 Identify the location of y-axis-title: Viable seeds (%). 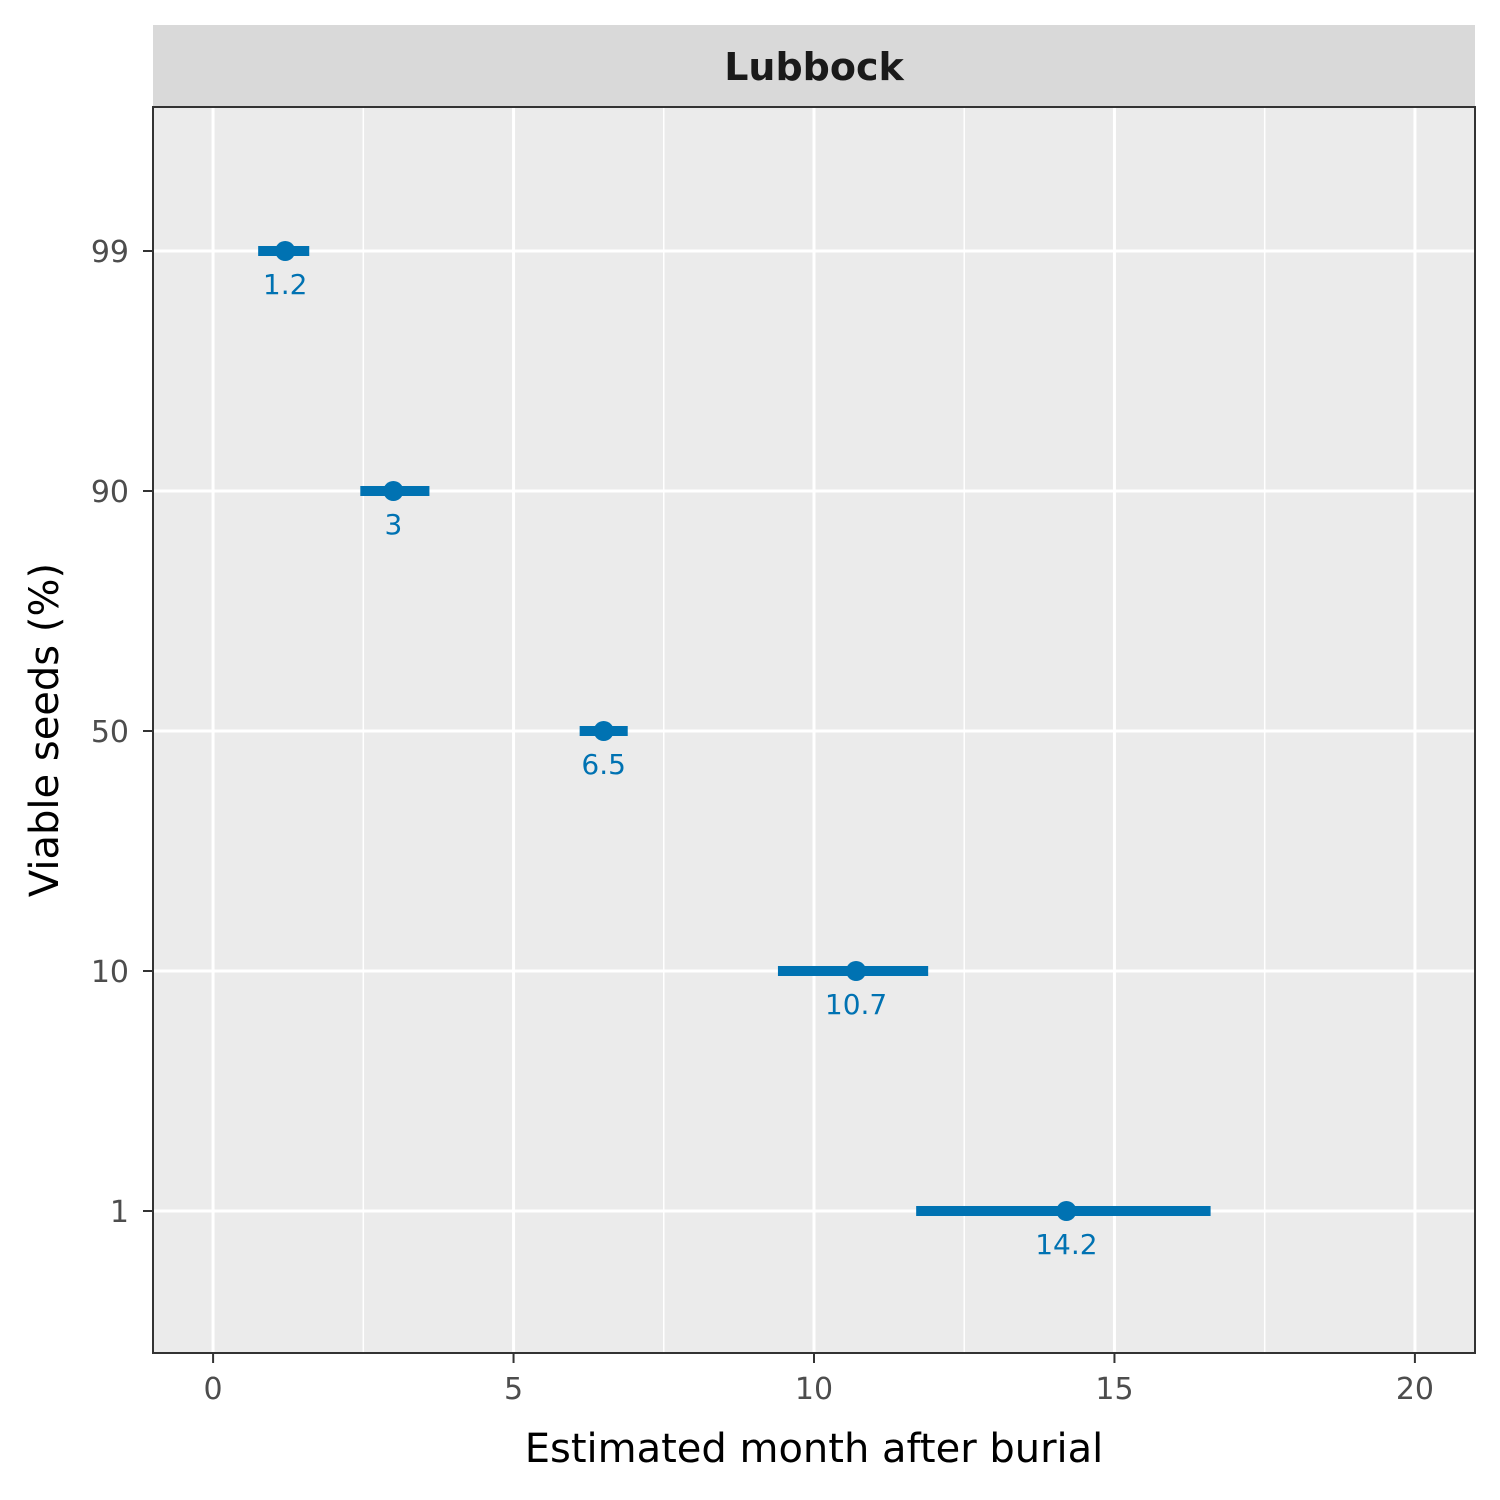
(45, 730).